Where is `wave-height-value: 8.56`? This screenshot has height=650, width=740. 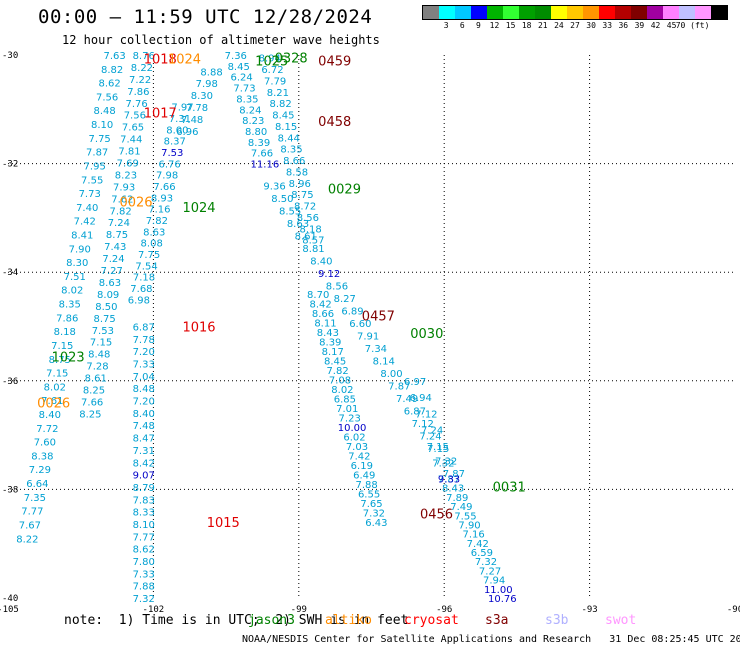
wave-height-value: 8.56 is located at coordinates (308, 218).